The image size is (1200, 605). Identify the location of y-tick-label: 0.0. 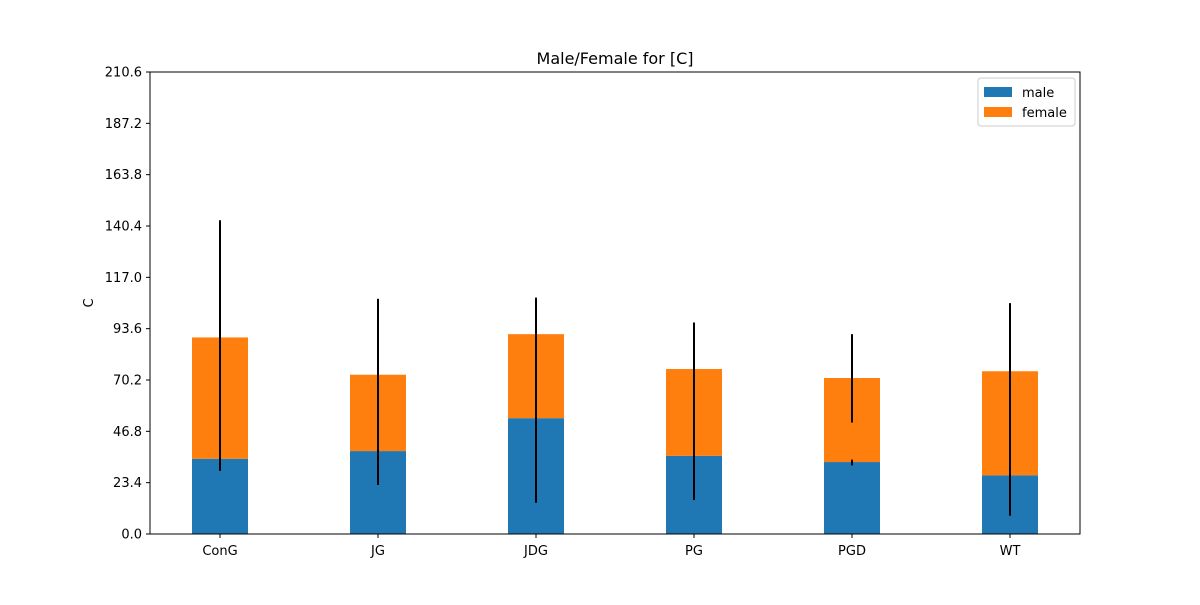
(131, 535).